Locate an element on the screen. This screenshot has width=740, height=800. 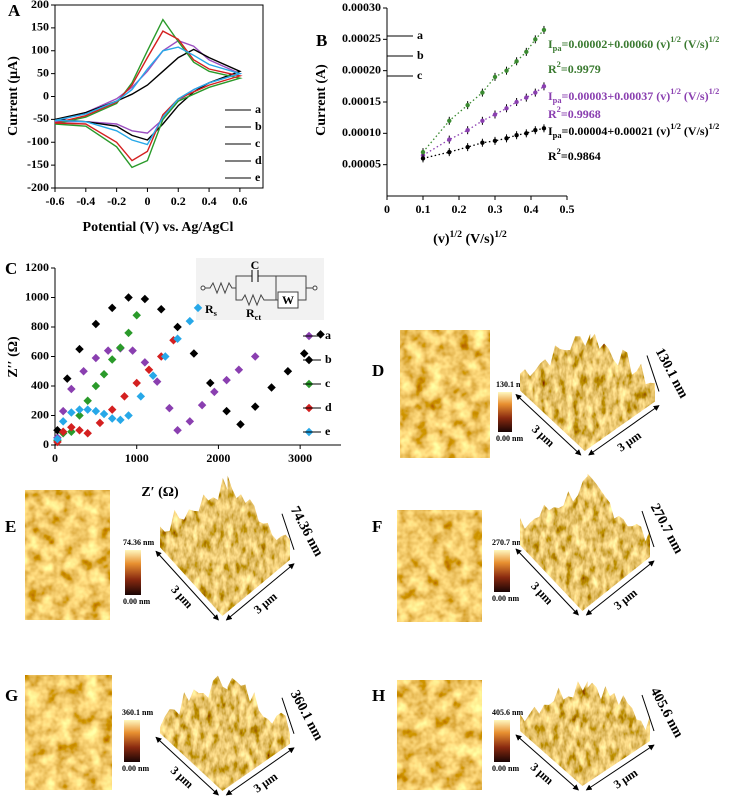
y-tick-label: 0.00030 is located at coordinates (361, 7).